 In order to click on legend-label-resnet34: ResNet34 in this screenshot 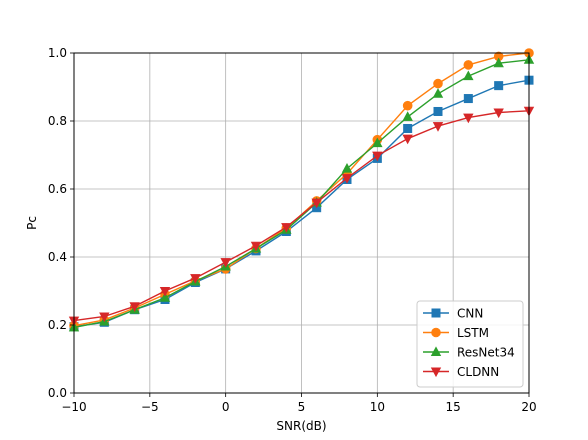, I will do `click(486, 353)`.